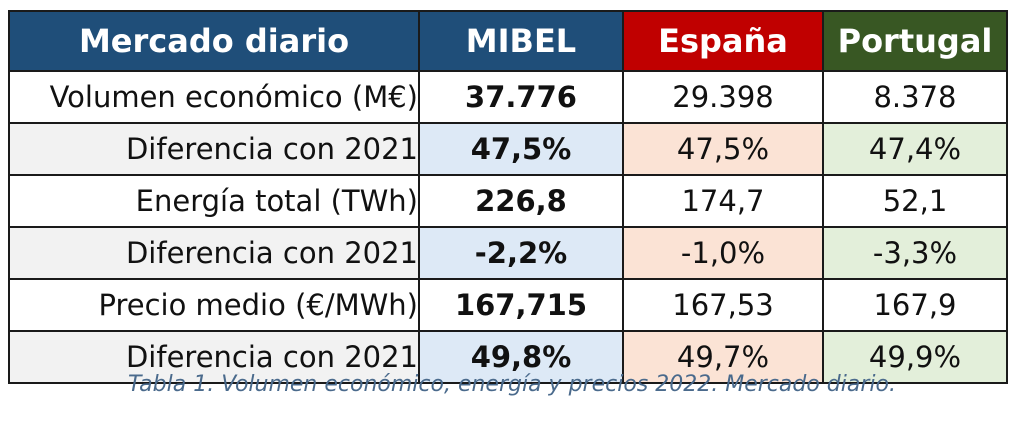  I want to click on cell-espana: 174,7, so click(723, 201).